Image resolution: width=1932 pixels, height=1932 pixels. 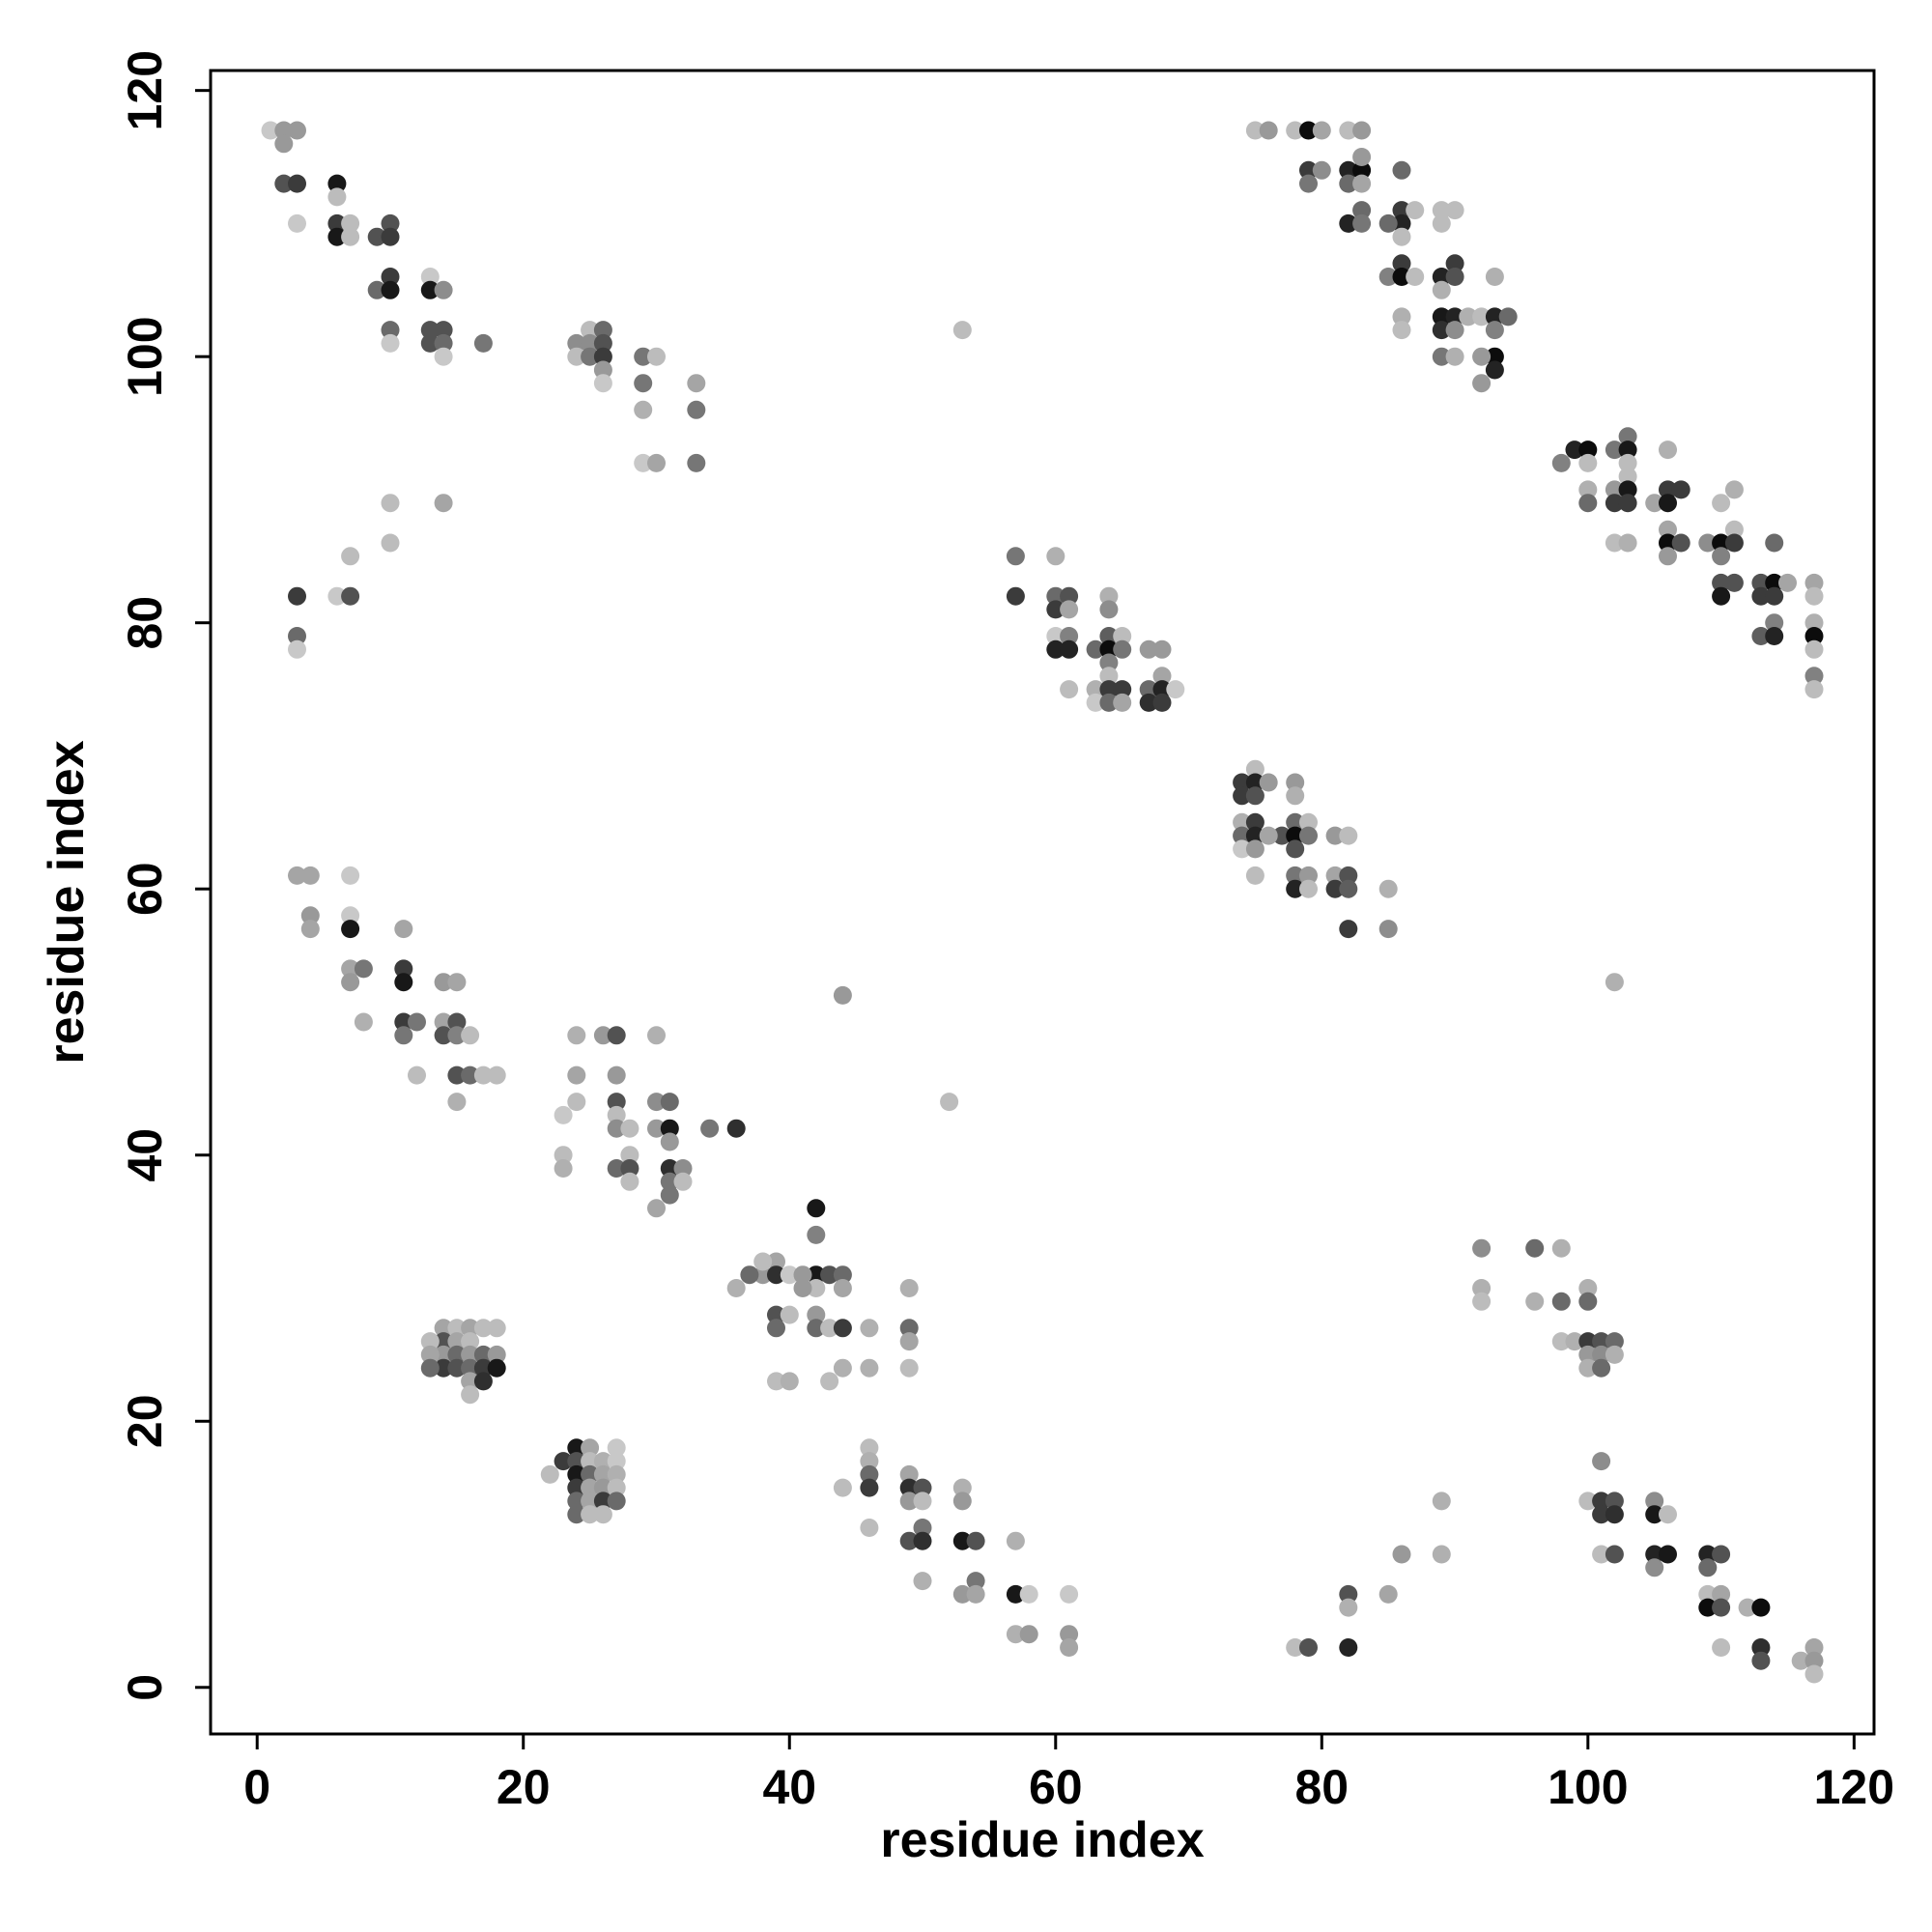 I want to click on y-axis-ticks: 0 20 40 60 80 100 120, so click(x=164, y=875).